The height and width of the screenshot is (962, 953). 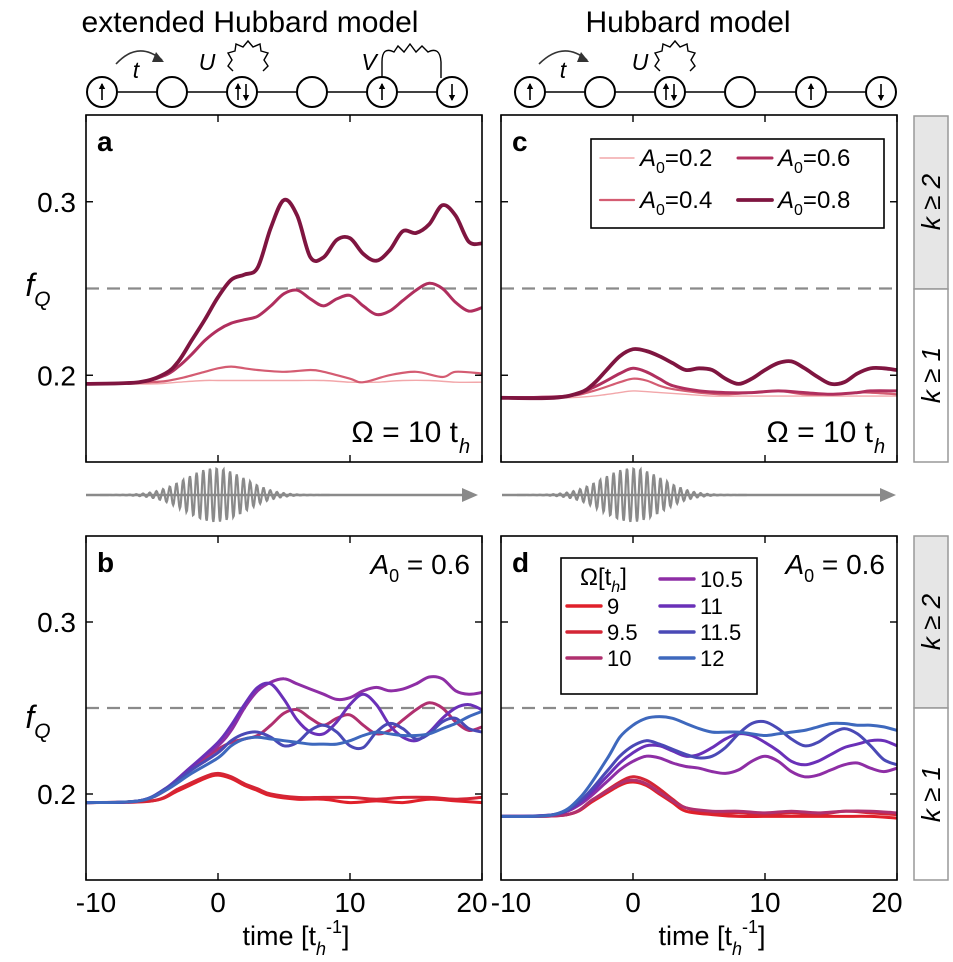 I want to click on side-label-bottom: k ≥ 2 k ≥ 1, so click(x=931, y=708).